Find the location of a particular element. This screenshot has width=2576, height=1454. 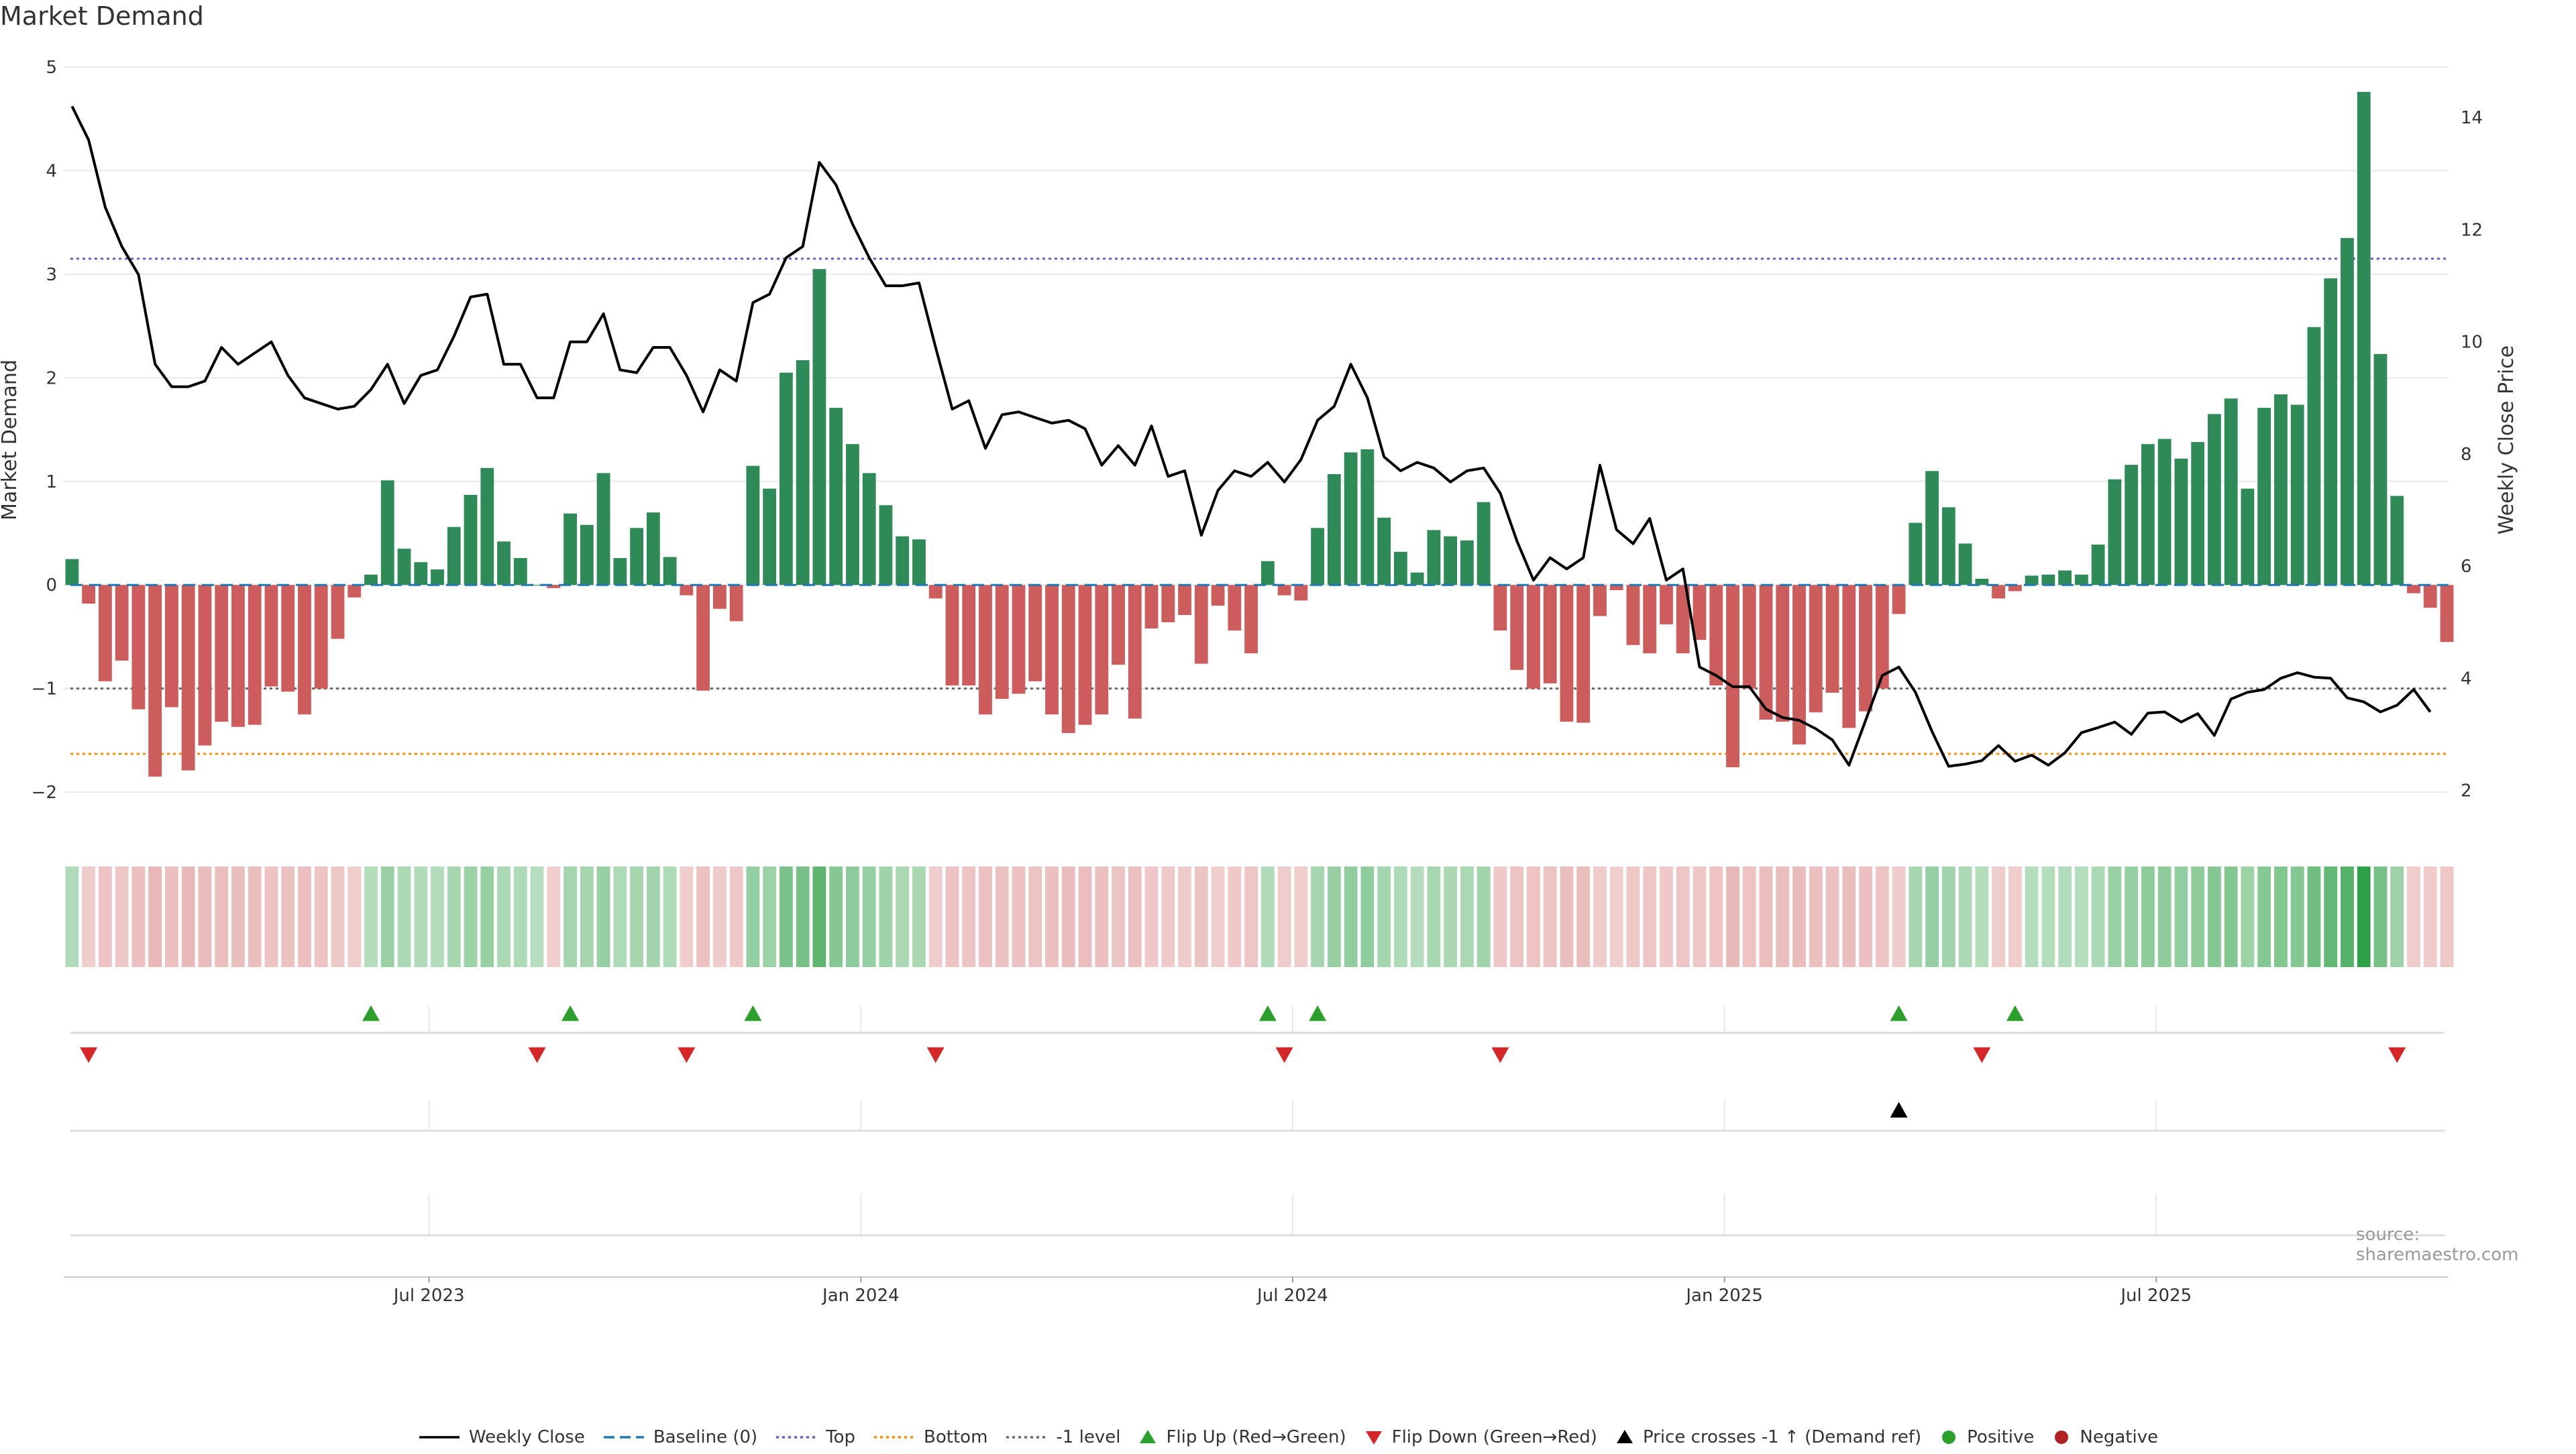

legend-item: Bottom is located at coordinates (930, 1437).